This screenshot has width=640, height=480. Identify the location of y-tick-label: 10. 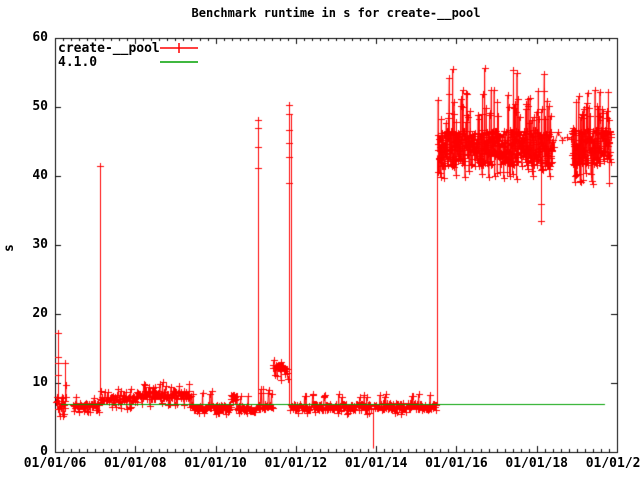
(40, 382).